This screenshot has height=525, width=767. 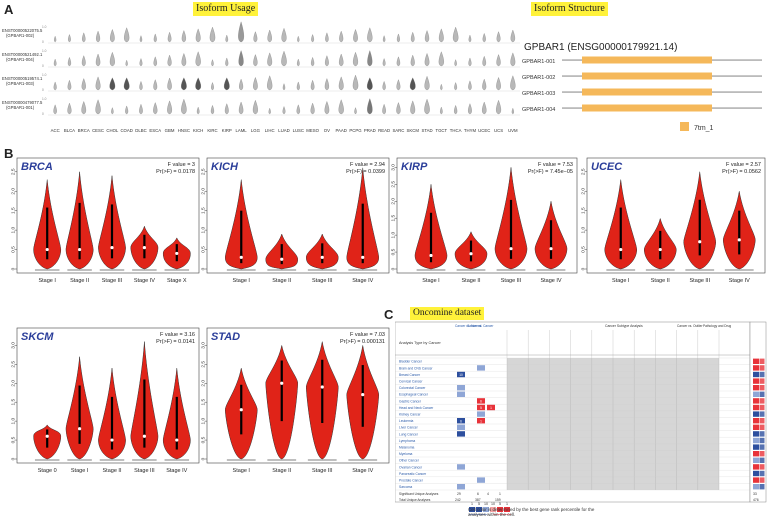 I want to click on isoform-row-label: ENST00000519574.1, so click(x=22, y=78).